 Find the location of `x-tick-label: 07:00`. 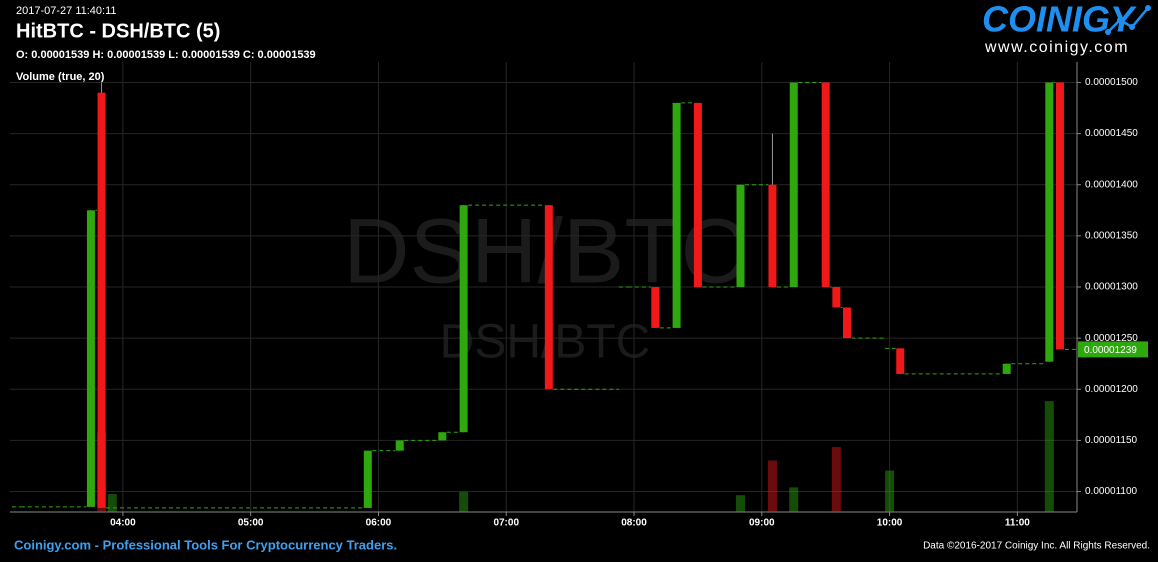

x-tick-label: 07:00 is located at coordinates (506, 523).